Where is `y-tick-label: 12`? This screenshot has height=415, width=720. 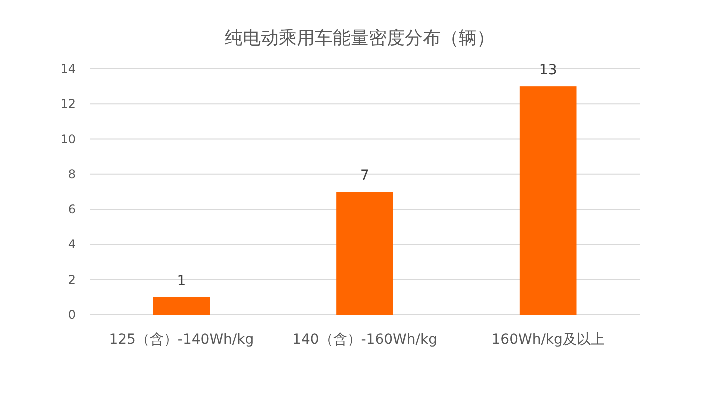
y-tick-label: 12 is located at coordinates (68, 104).